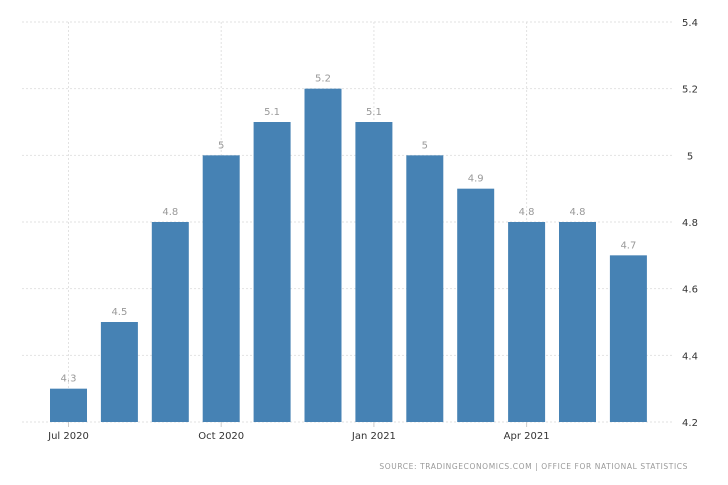  I want to click on data-label: 4.5, so click(119, 312).